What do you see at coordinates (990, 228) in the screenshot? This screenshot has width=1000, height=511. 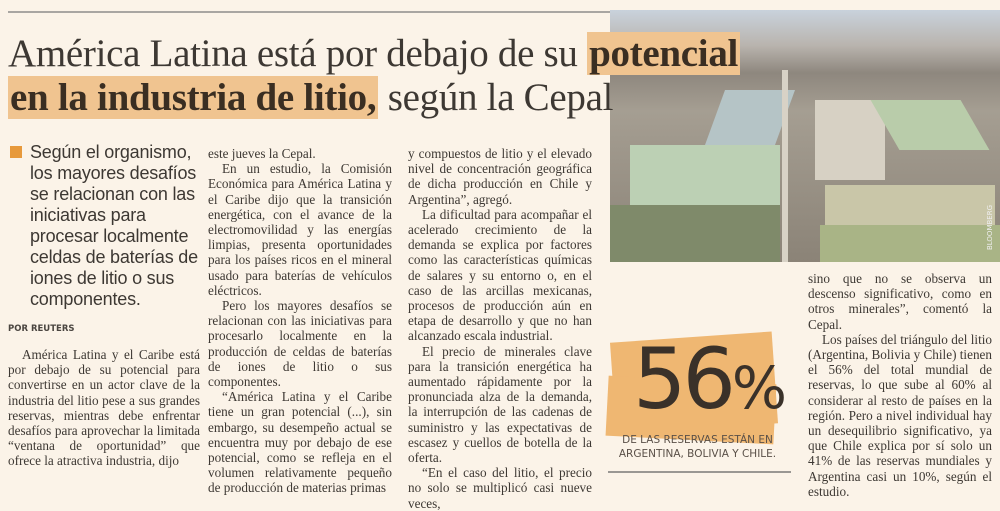 I see `photo-credit: BLOOMBERG` at bounding box center [990, 228].